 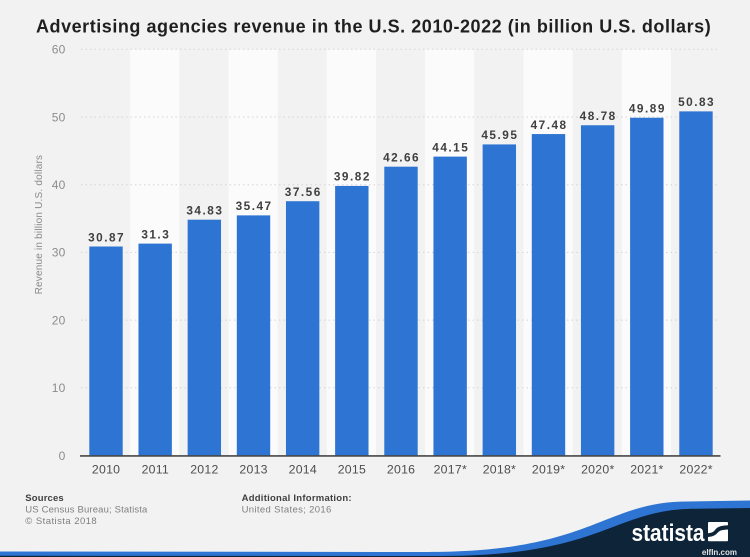 I want to click on svg-text: 20, so click(x=59, y=320).